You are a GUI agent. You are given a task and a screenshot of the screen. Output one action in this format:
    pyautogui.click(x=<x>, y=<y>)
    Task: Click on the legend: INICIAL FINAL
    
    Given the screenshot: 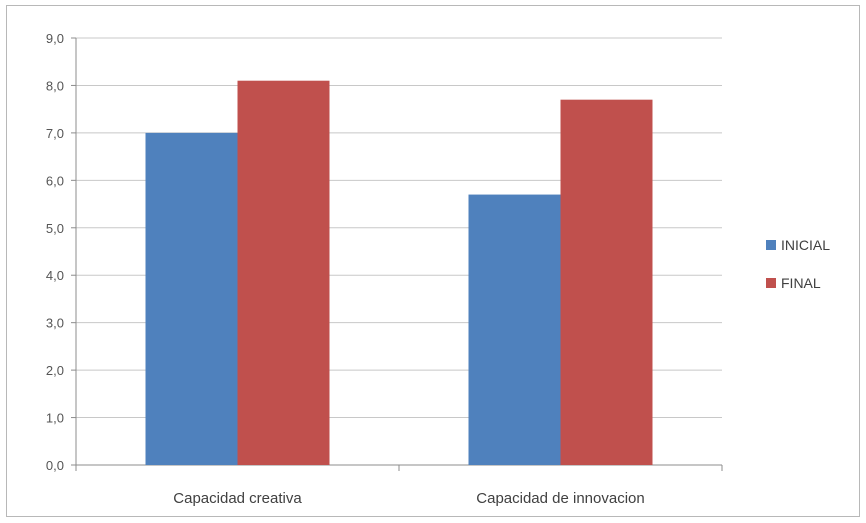 What is the action you would take?
    pyautogui.click(x=798, y=264)
    